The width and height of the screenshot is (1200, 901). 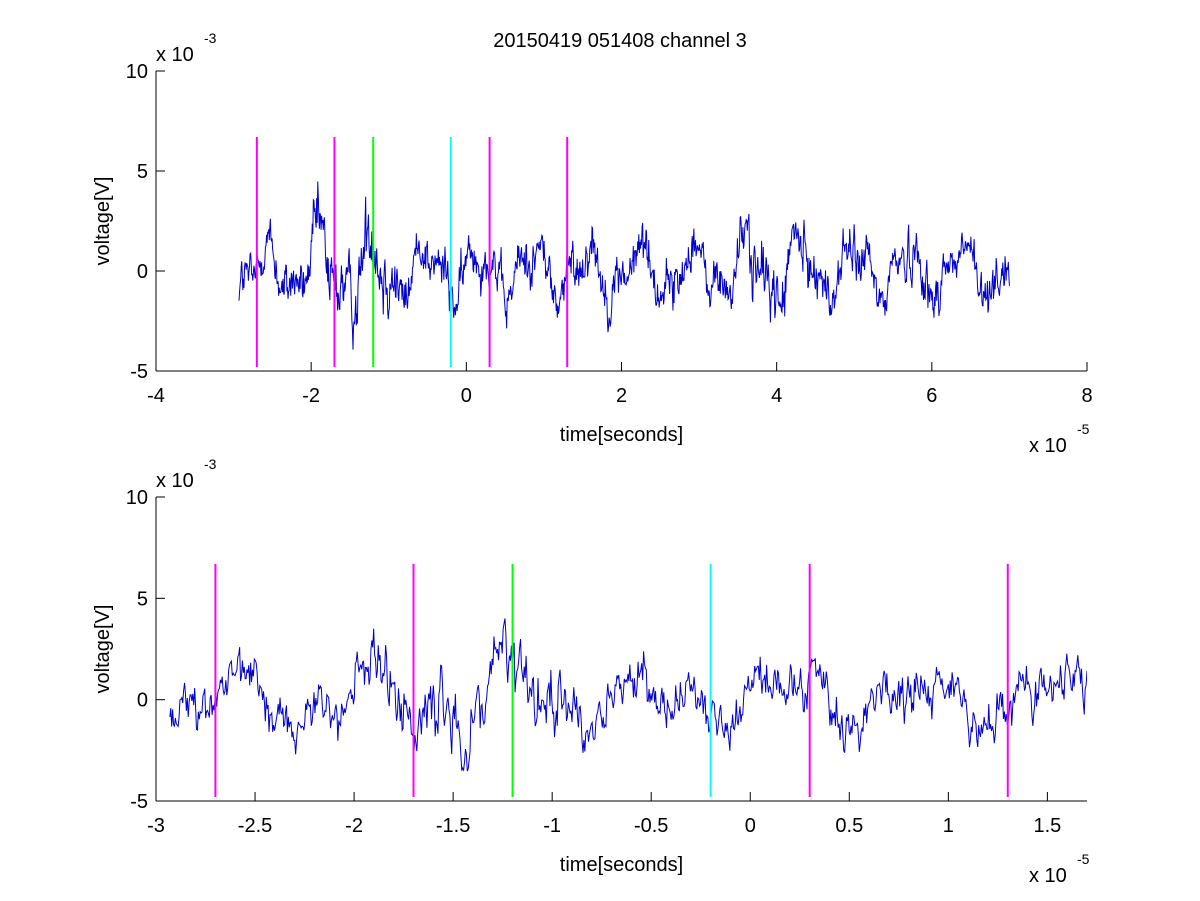 What do you see at coordinates (621, 396) in the screenshot?
I see `x-tick-label: 2` at bounding box center [621, 396].